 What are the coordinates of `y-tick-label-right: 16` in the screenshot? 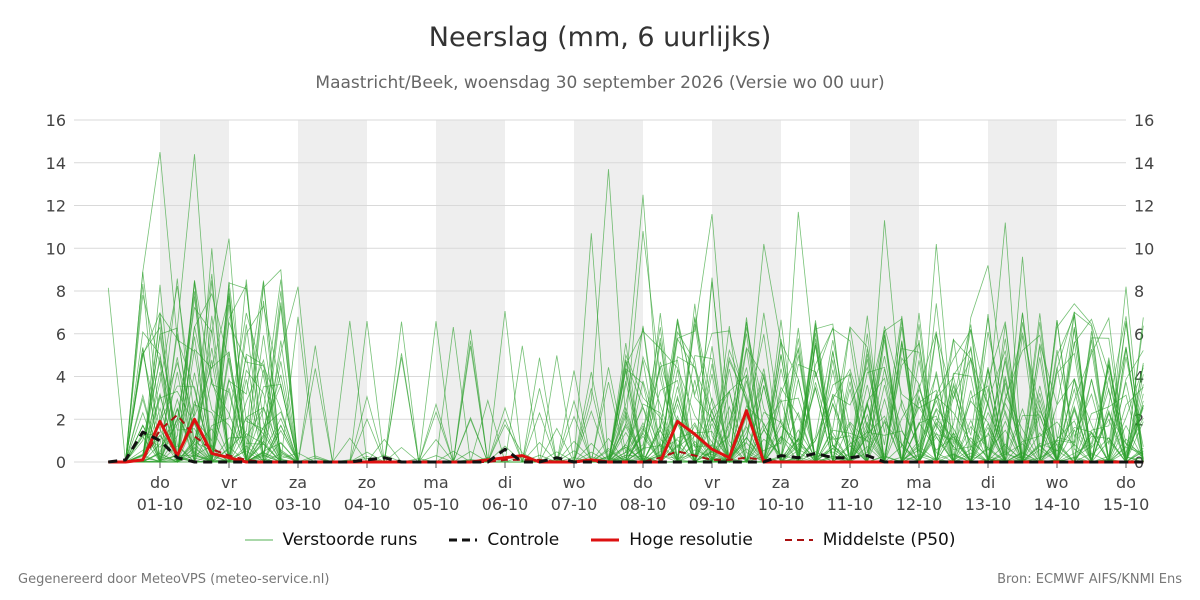 It's located at (1144, 120).